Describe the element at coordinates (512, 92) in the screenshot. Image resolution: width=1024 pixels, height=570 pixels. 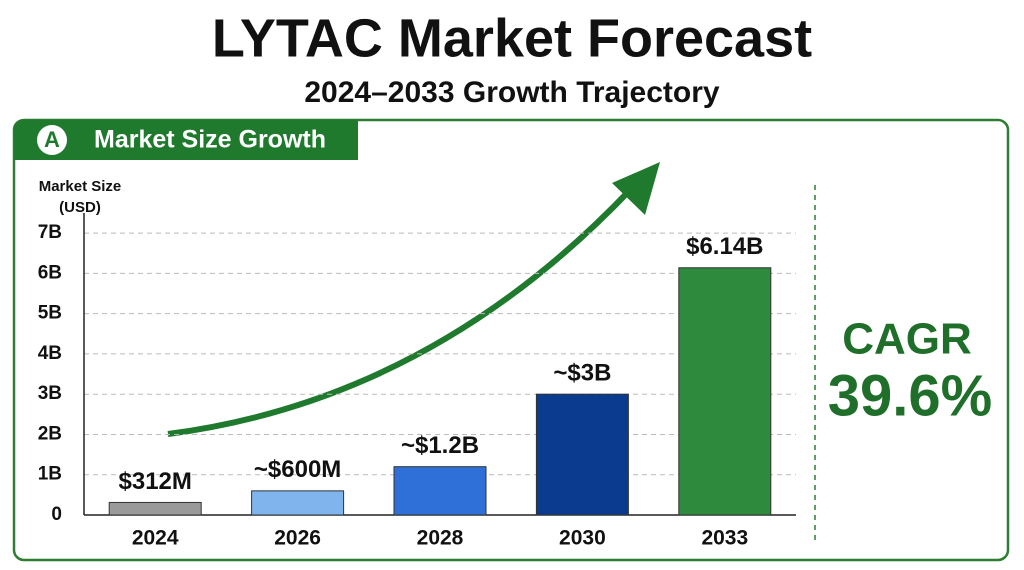
I see `chart-subtitle: 2024–2033 Growth Trajectory` at that location.